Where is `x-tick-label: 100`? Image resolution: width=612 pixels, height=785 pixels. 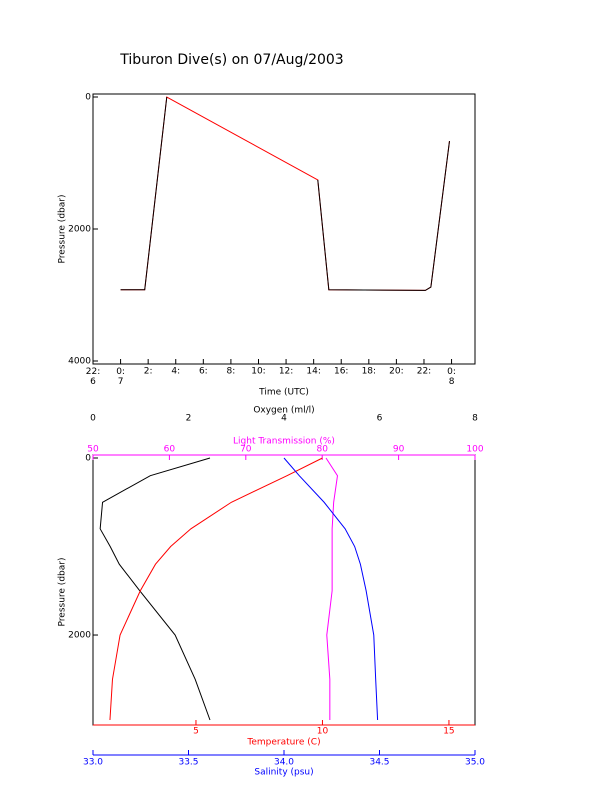
x-tick-label: 100 is located at coordinates (474, 450).